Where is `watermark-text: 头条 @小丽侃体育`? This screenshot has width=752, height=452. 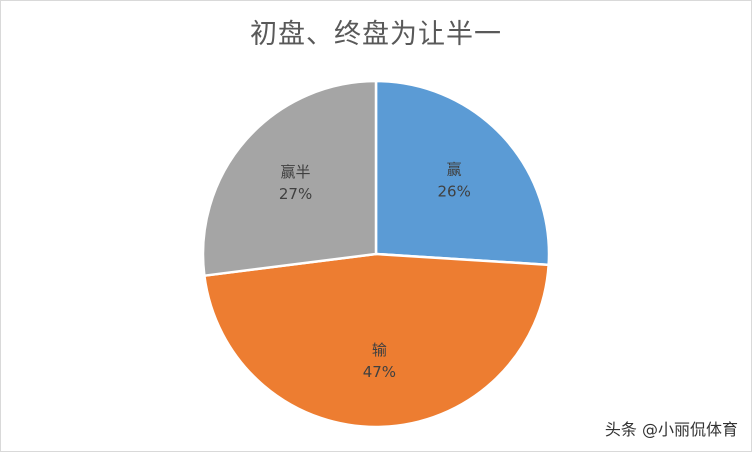
watermark-text: 头条 @小丽侃体育 is located at coordinates (671, 429).